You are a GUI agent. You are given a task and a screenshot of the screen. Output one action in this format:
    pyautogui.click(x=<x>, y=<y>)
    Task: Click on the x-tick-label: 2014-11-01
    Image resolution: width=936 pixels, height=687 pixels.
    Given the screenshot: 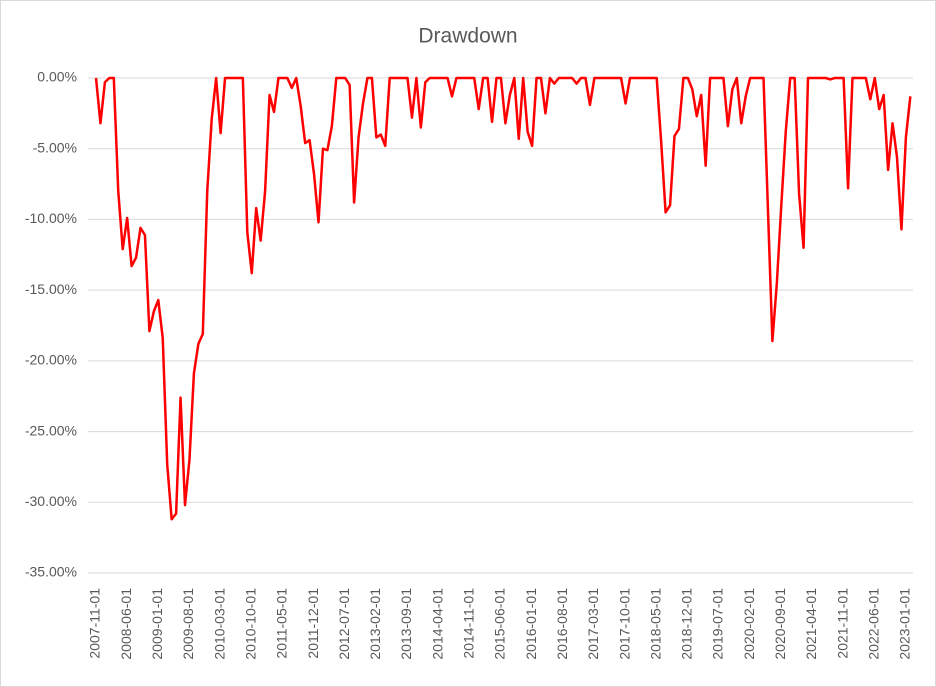 What is the action you would take?
    pyautogui.click(x=469, y=623)
    